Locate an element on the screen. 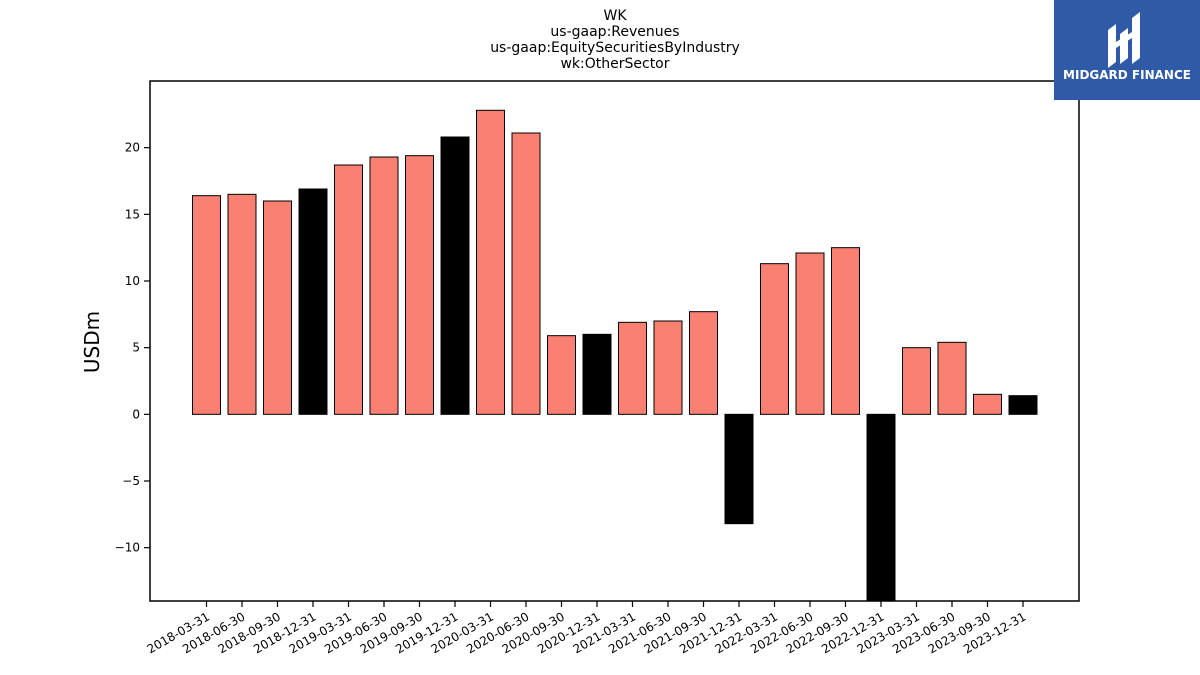  logo-mark-icon is located at coordinates (1124, 40).